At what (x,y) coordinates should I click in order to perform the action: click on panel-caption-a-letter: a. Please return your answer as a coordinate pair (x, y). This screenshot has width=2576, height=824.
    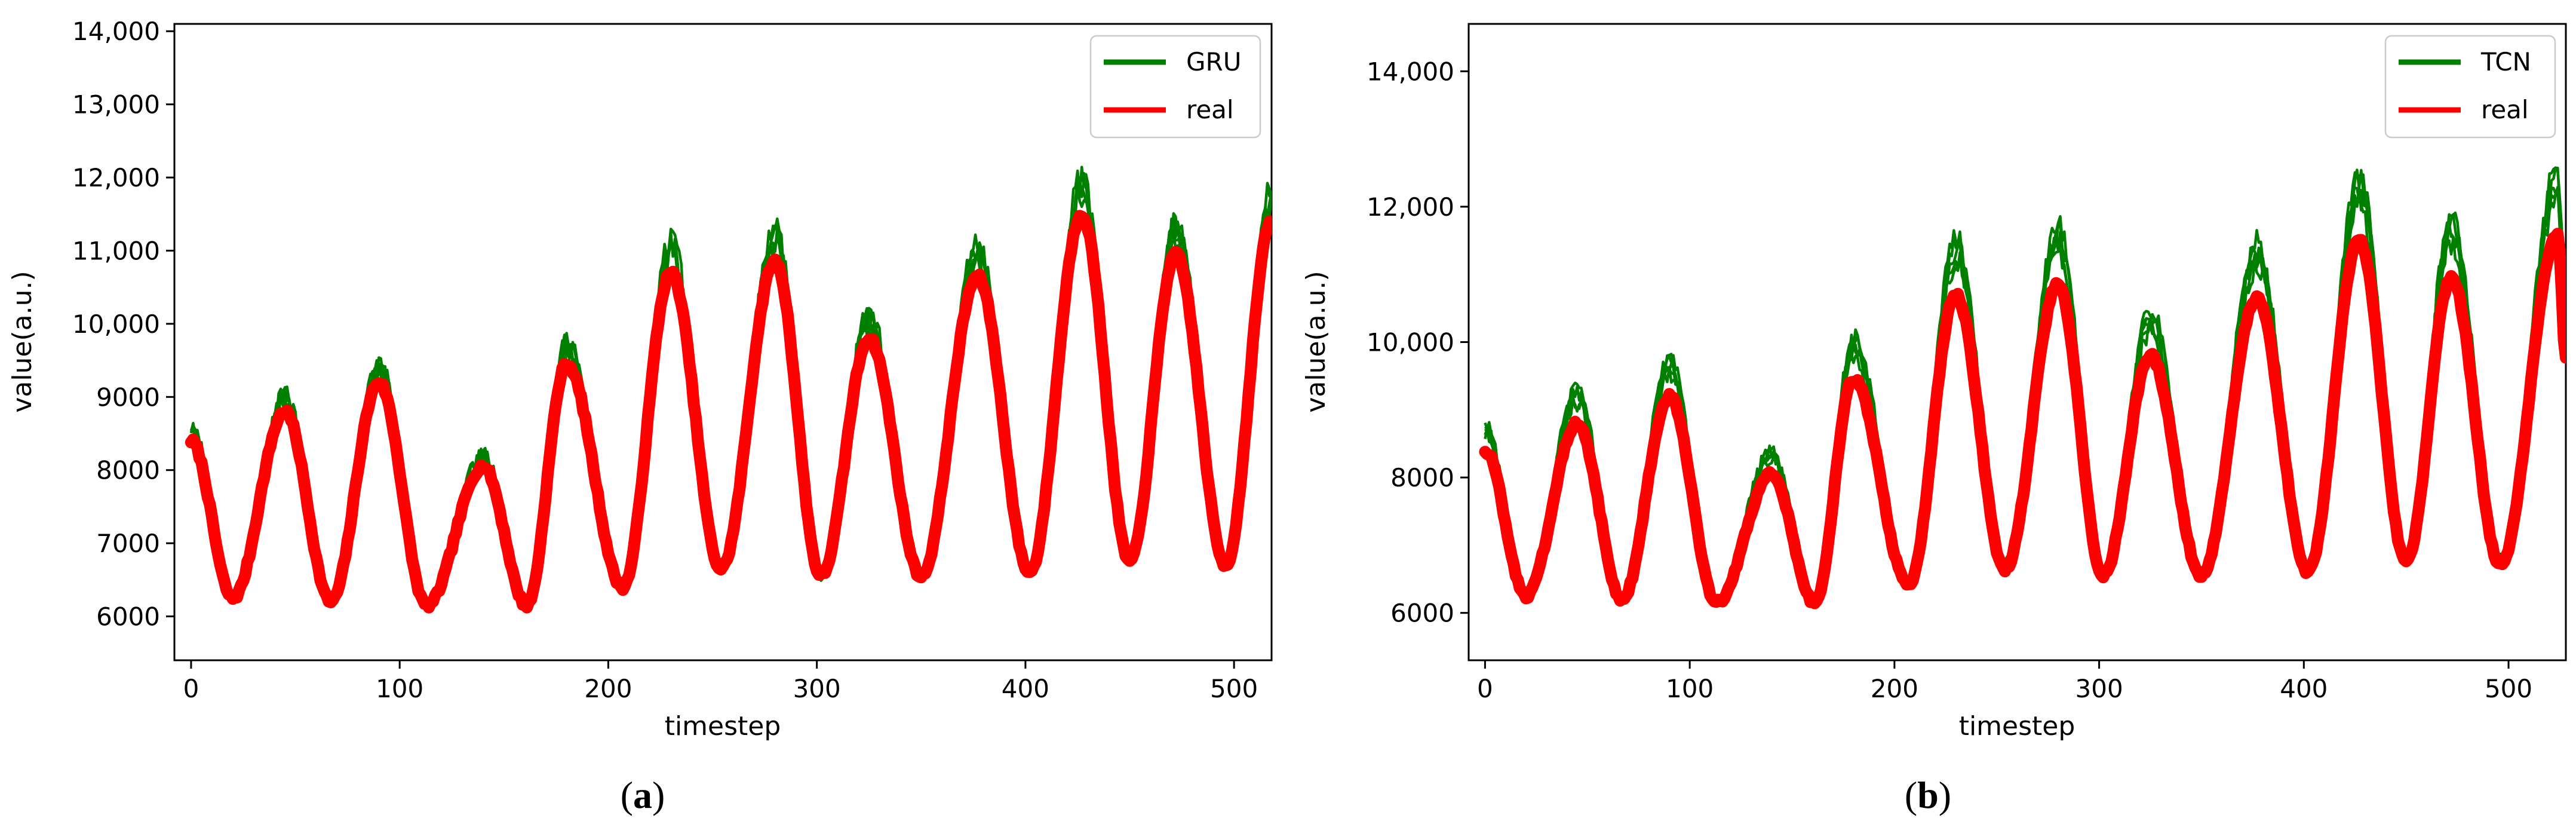
    Looking at the image, I should click on (642, 795).